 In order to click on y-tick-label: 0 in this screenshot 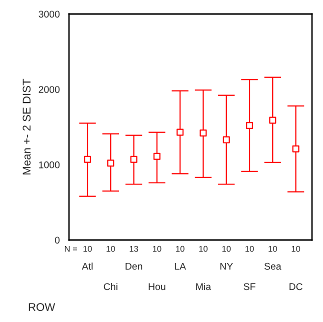, I will do `click(57, 240)`.